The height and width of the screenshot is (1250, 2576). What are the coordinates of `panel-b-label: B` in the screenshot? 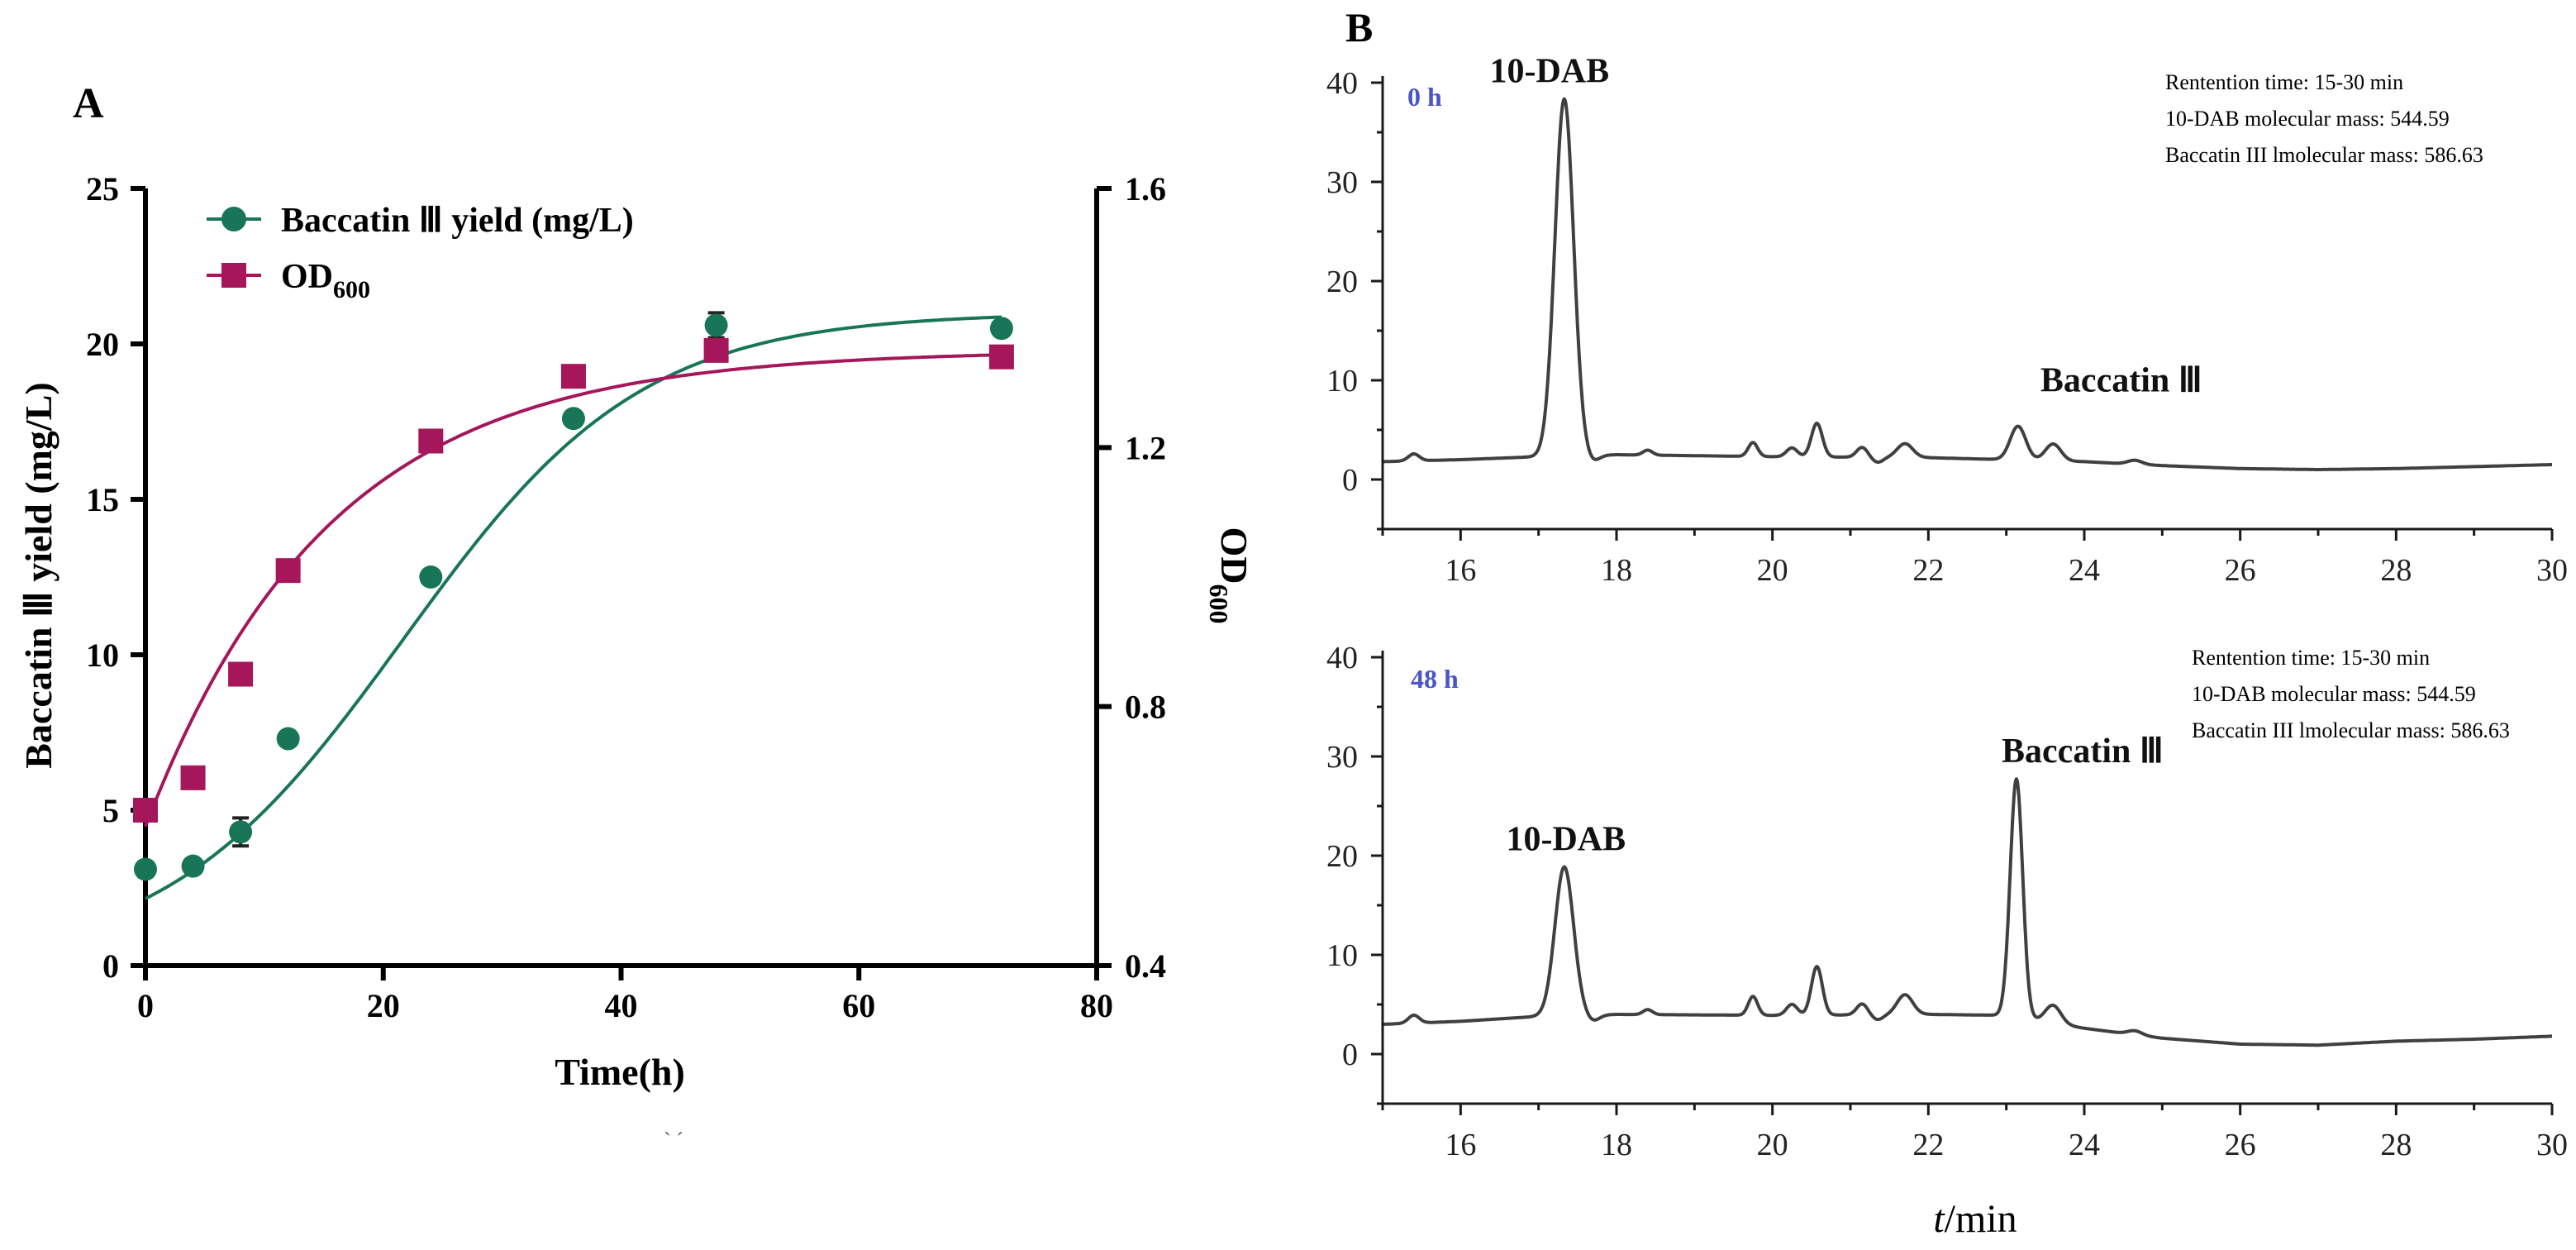 It's located at (1359, 27).